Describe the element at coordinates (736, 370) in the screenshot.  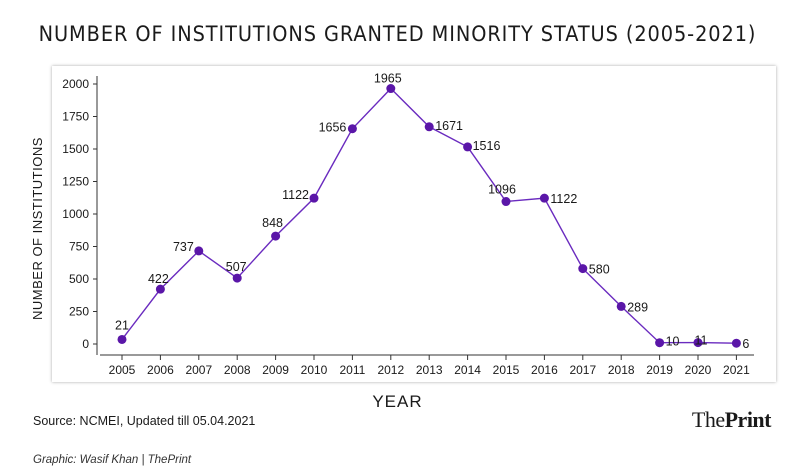
I see `x-tick-label: 2021` at that location.